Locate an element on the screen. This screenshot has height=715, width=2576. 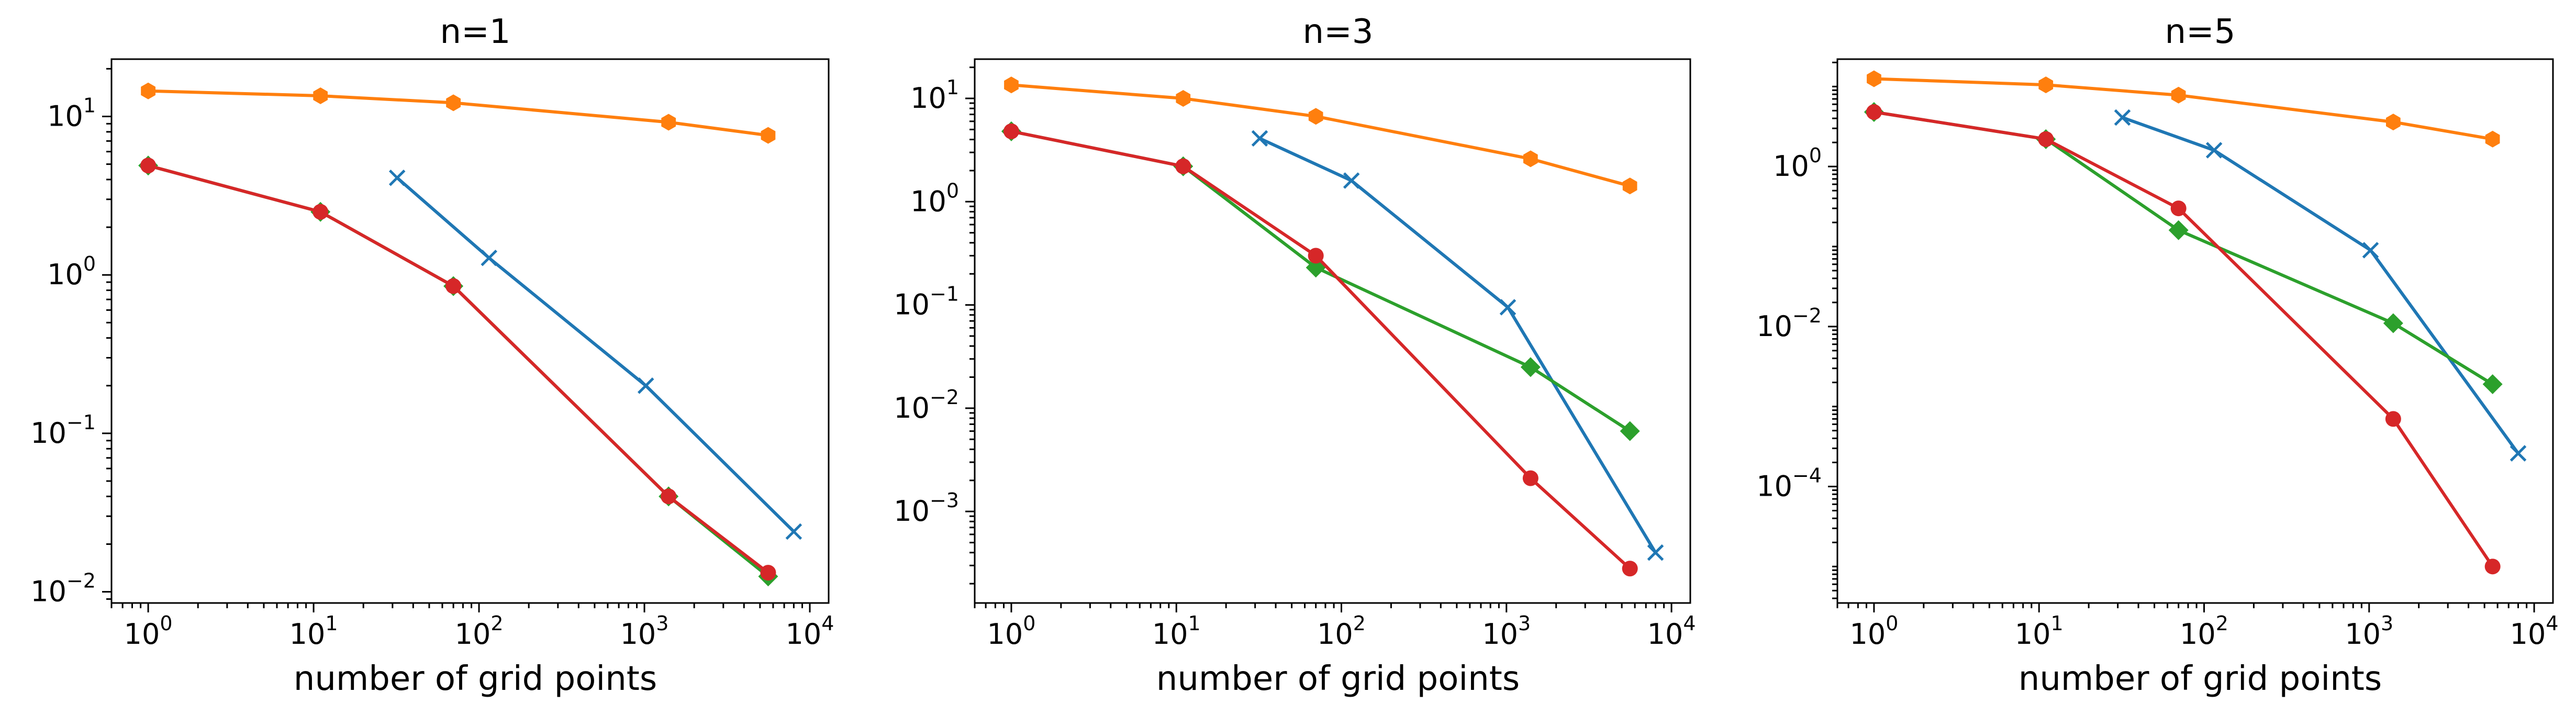
chart-title: n=1 is located at coordinates (475, 32).